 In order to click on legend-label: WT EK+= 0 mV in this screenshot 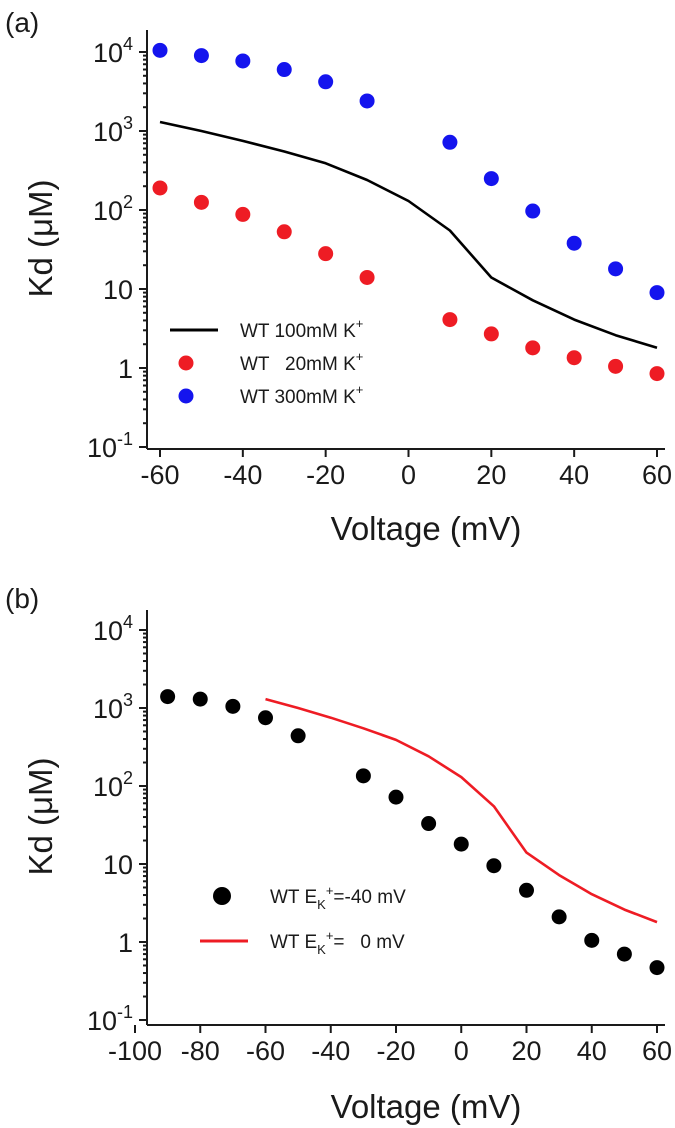, I will do `click(337, 942)`.